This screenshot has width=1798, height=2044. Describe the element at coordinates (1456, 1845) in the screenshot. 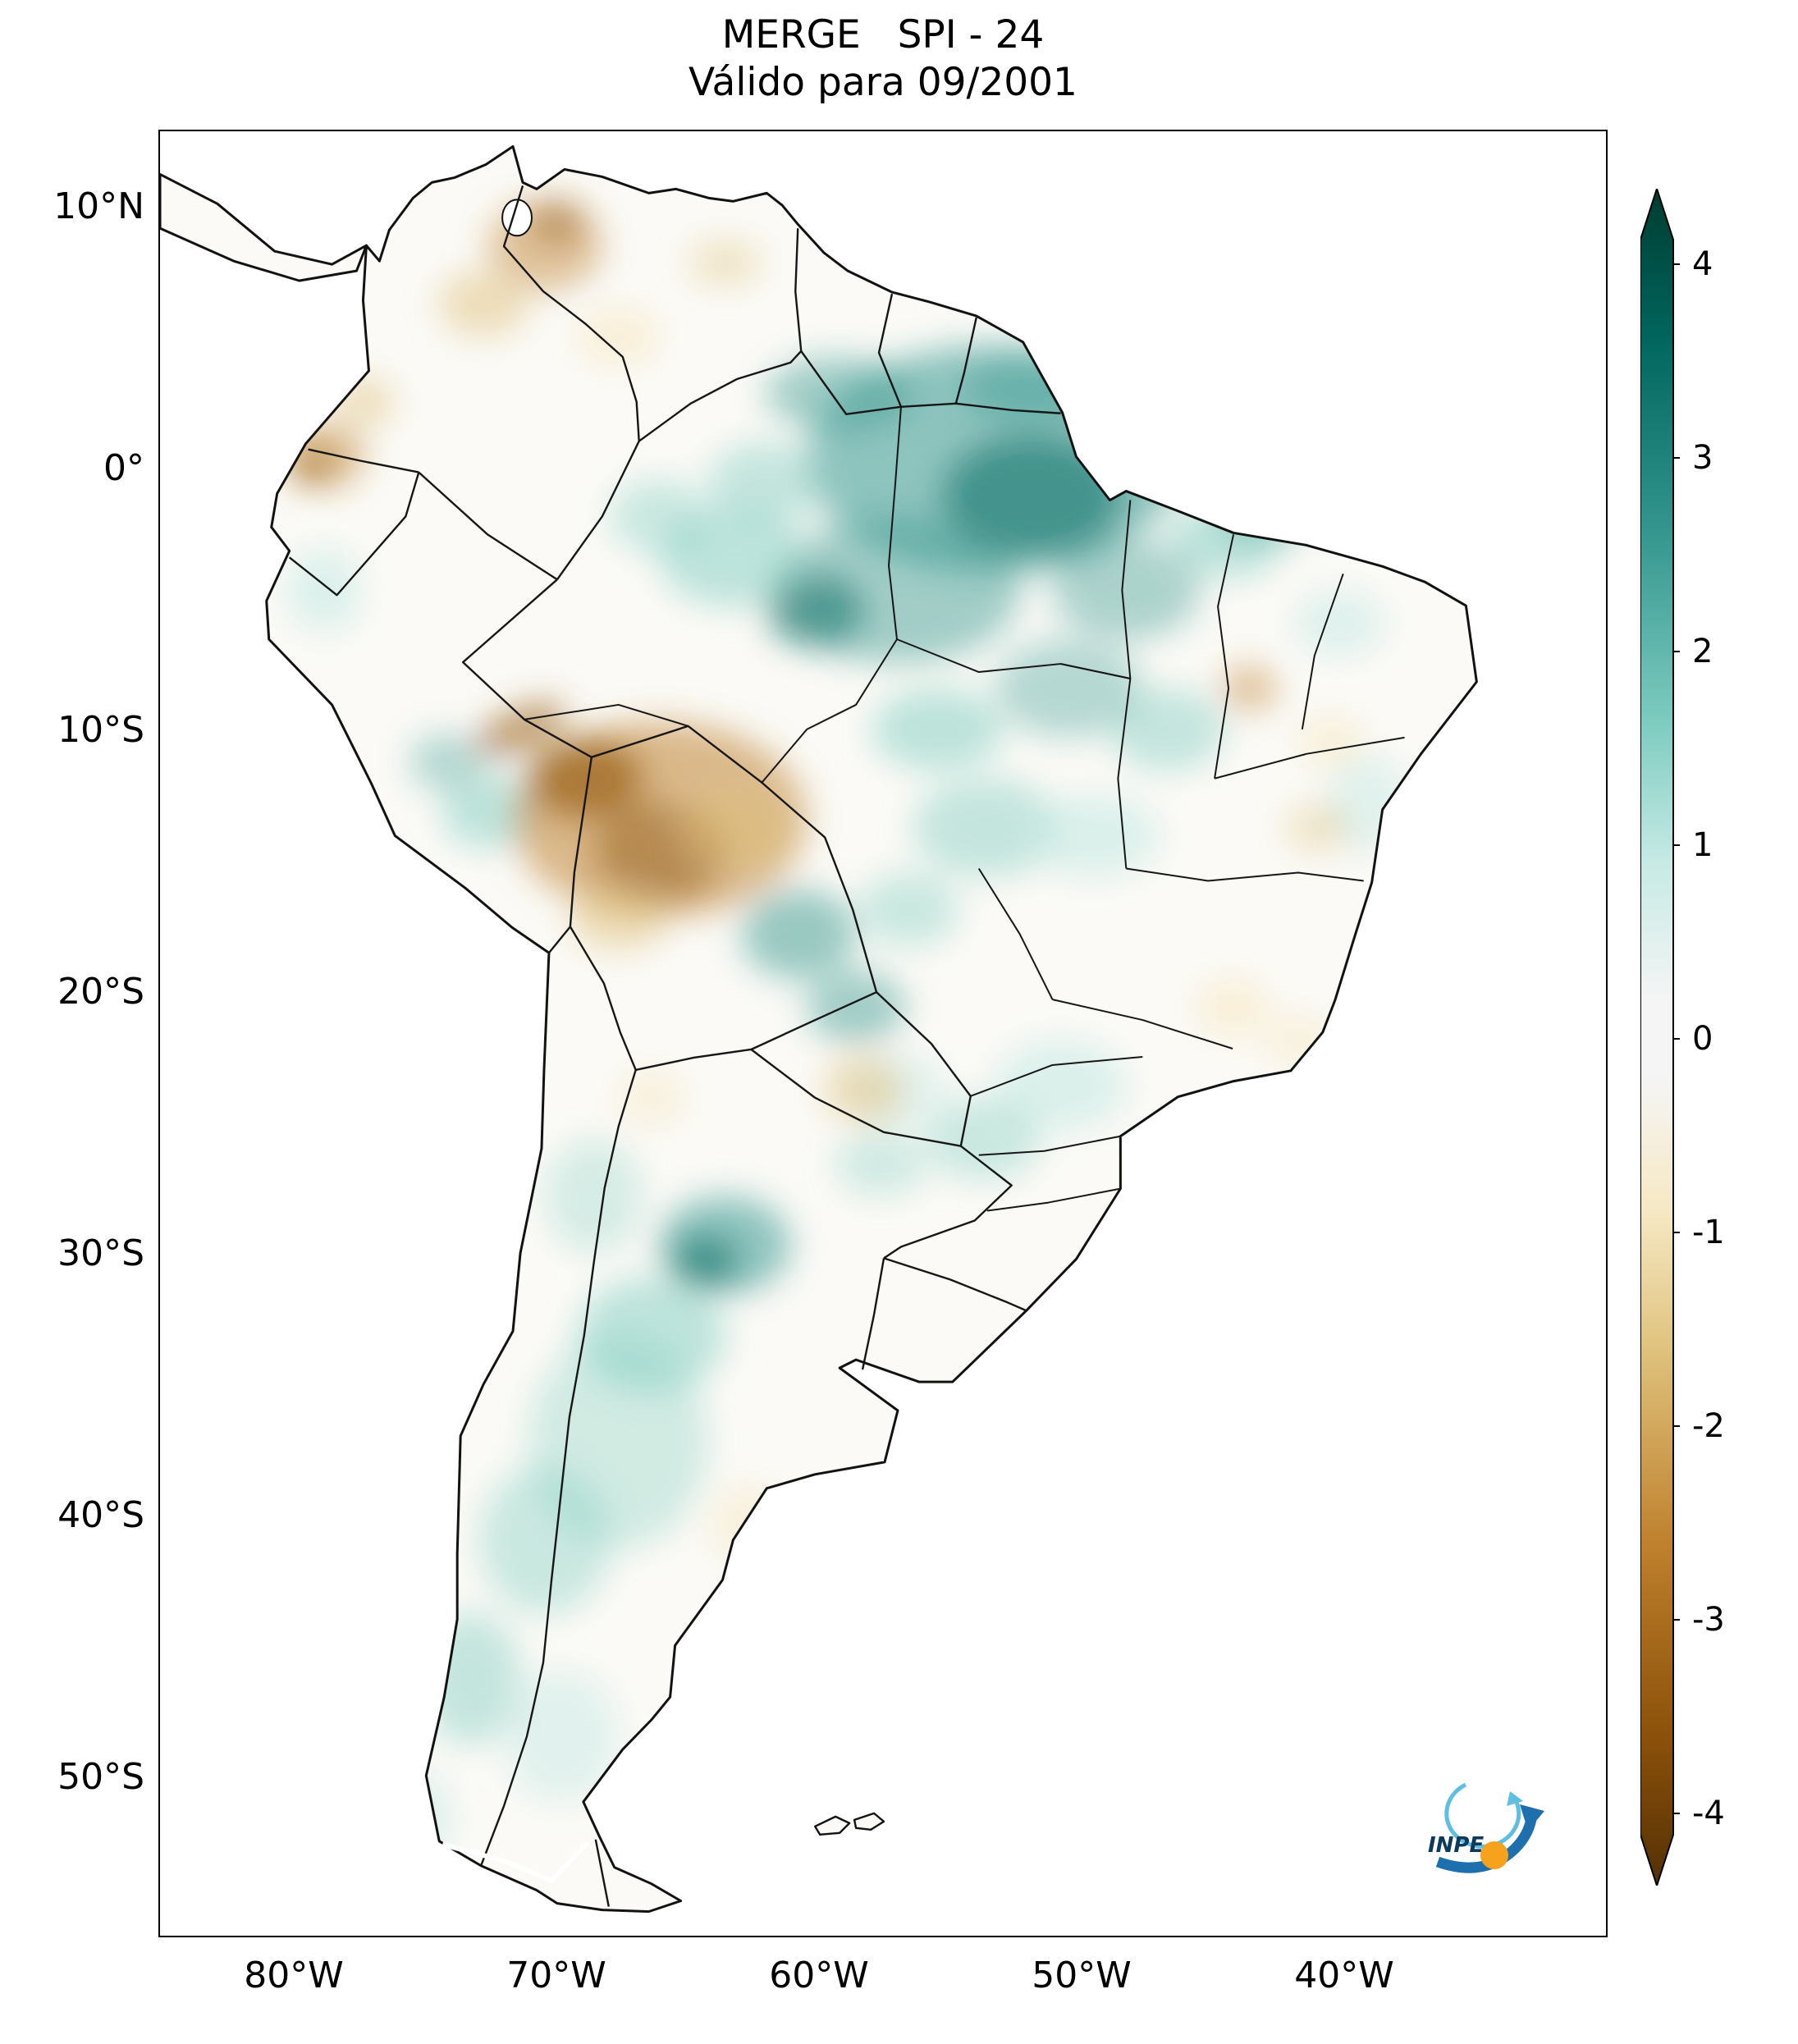

I see `logo-text: INPE` at that location.